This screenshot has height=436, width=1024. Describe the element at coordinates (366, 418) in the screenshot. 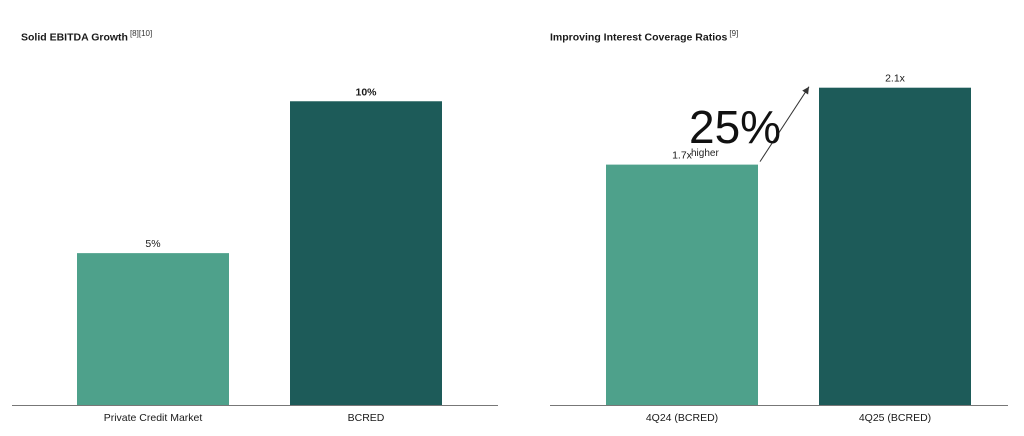

I see `x-tick-label: BCRED` at that location.